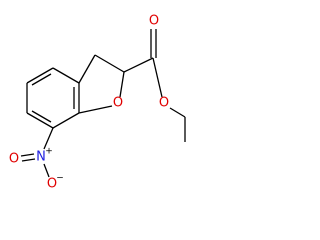 The width and height of the screenshot is (320, 240). What do you see at coordinates (49, 152) in the screenshot?
I see `charge-label: +` at bounding box center [49, 152].